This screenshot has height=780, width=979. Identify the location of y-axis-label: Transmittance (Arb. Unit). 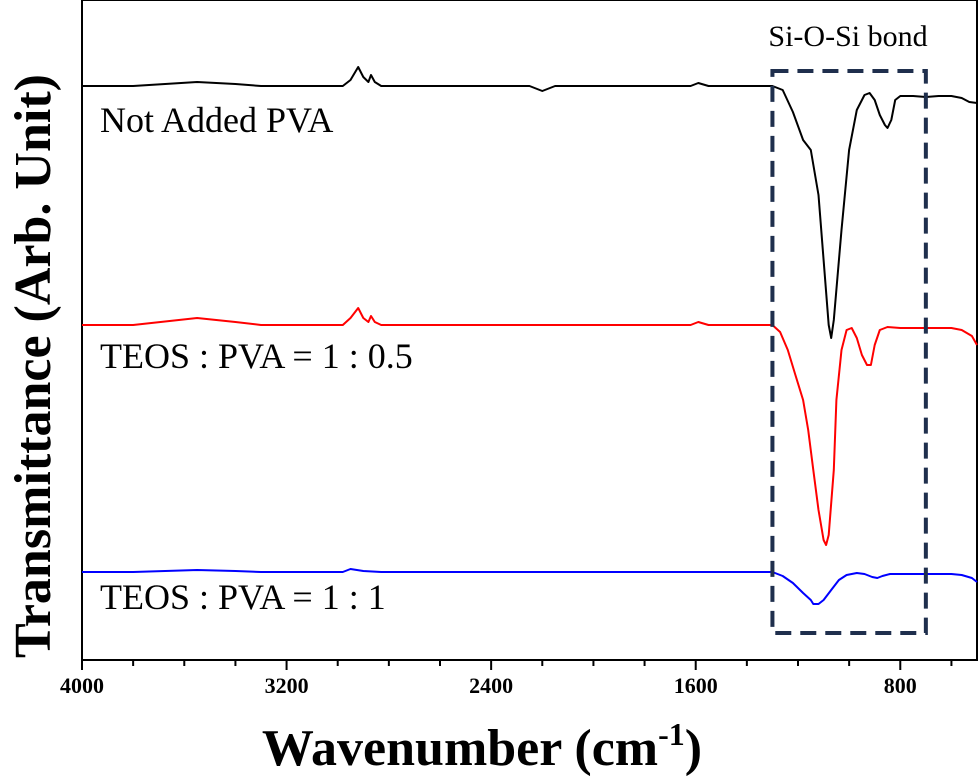
(33, 366).